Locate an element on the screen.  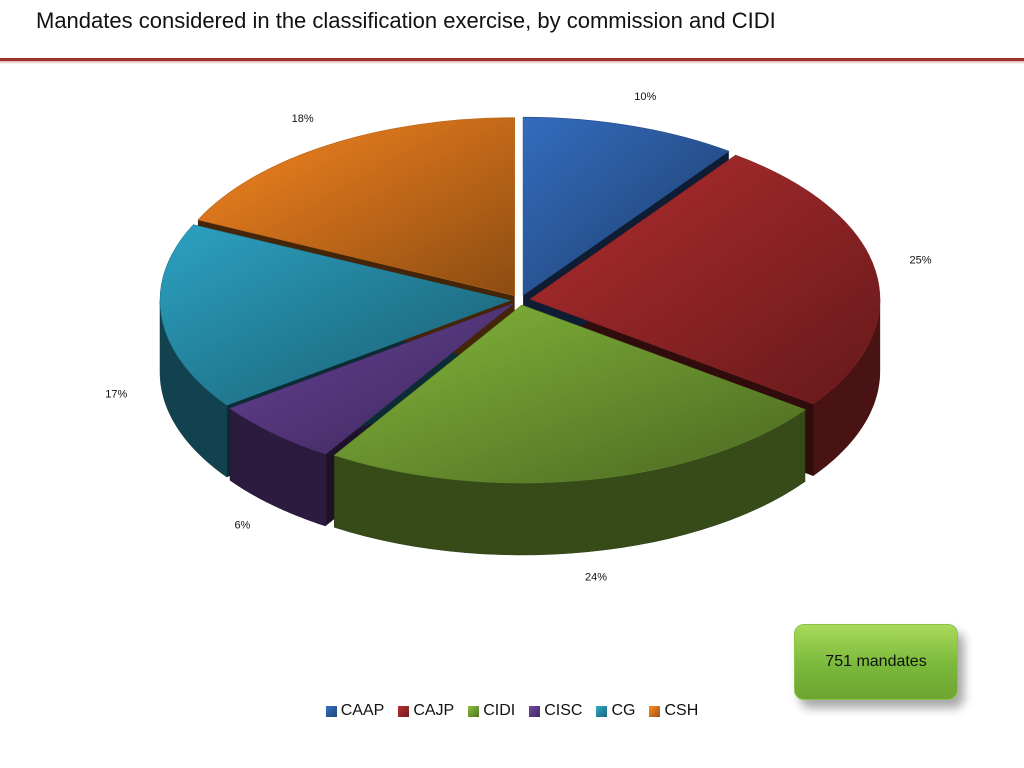
data-label-cajp: 25% is located at coordinates (920, 261).